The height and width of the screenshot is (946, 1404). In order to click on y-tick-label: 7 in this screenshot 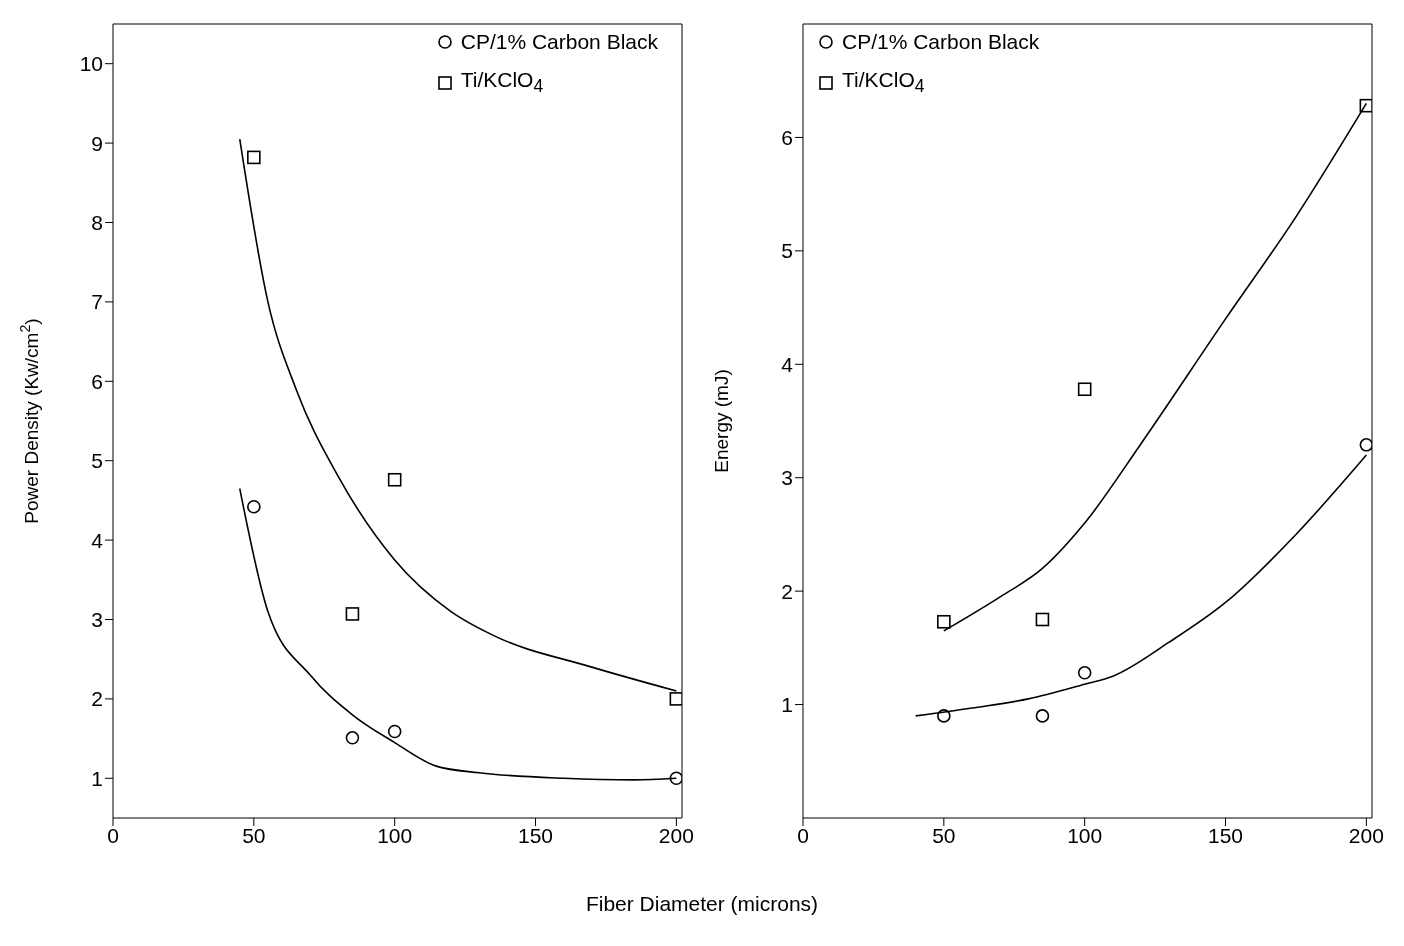, I will do `click(97, 302)`.